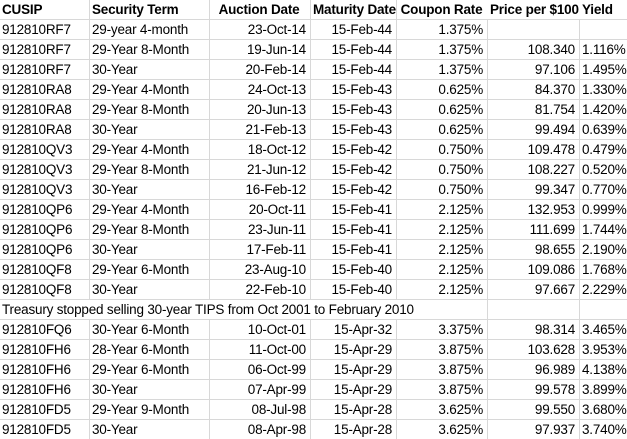  Describe the element at coordinates (260, 90) in the screenshot. I see `table-cell: 24-Oct-13` at that location.